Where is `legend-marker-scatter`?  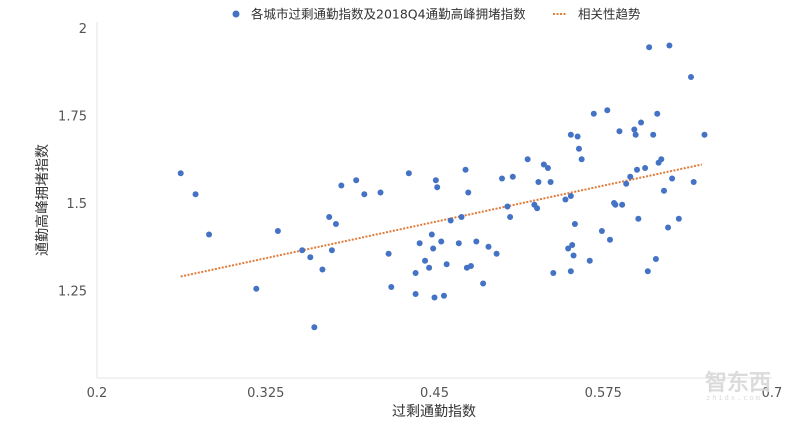
legend-marker-scatter is located at coordinates (236, 14).